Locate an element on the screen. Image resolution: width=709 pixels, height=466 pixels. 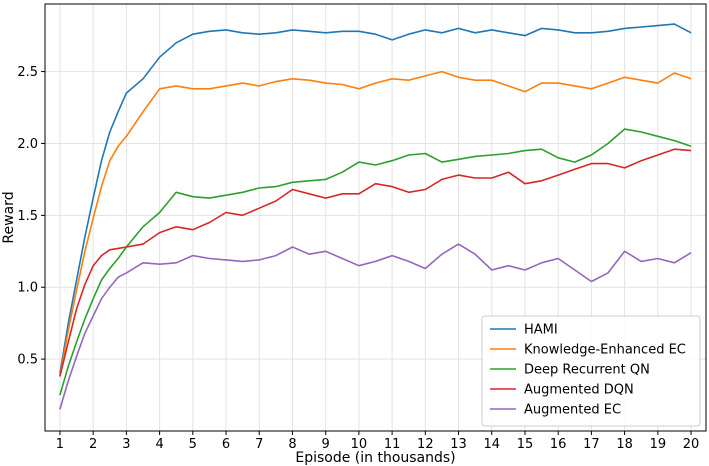
x-tick-label: 6 is located at coordinates (226, 444).